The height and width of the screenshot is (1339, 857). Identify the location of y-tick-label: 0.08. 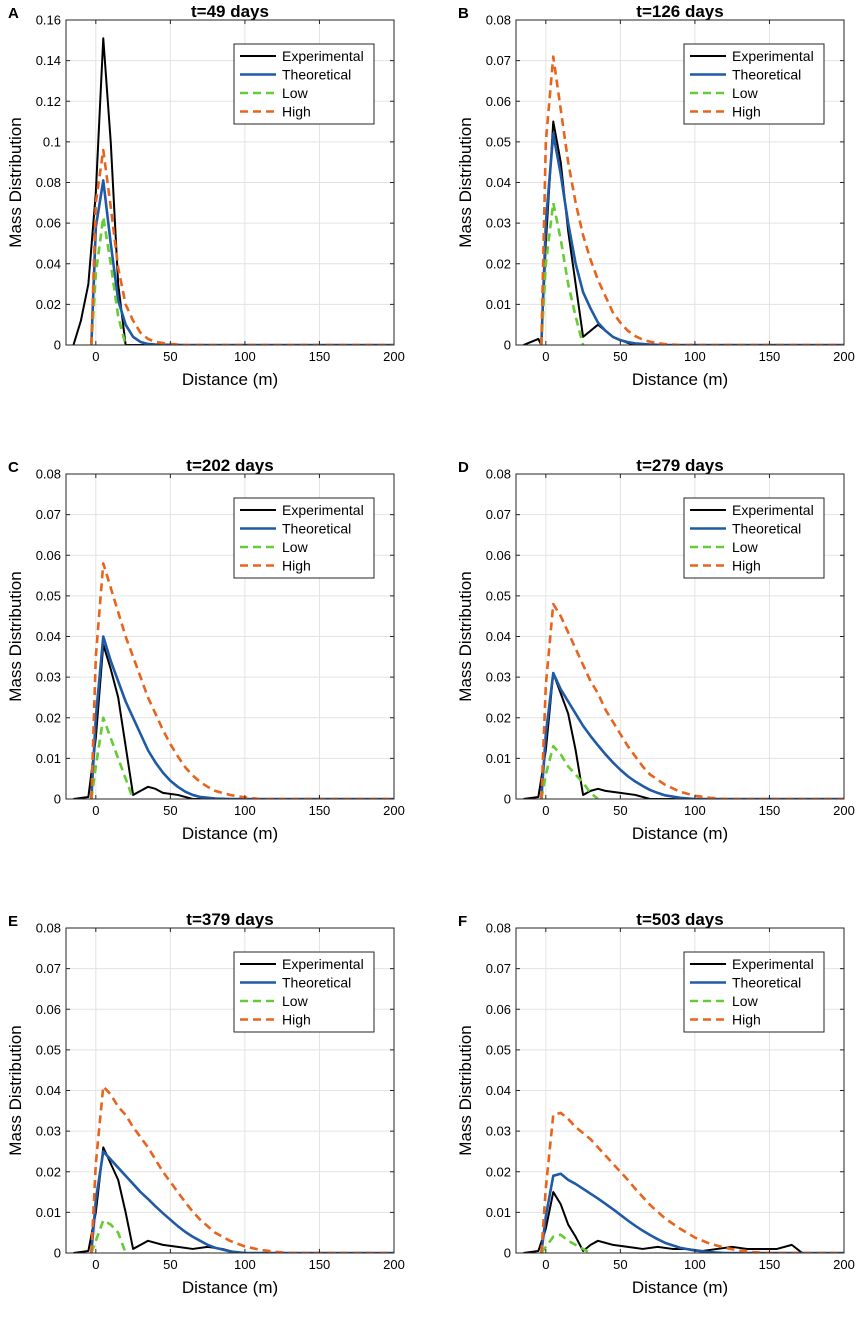
(48, 928).